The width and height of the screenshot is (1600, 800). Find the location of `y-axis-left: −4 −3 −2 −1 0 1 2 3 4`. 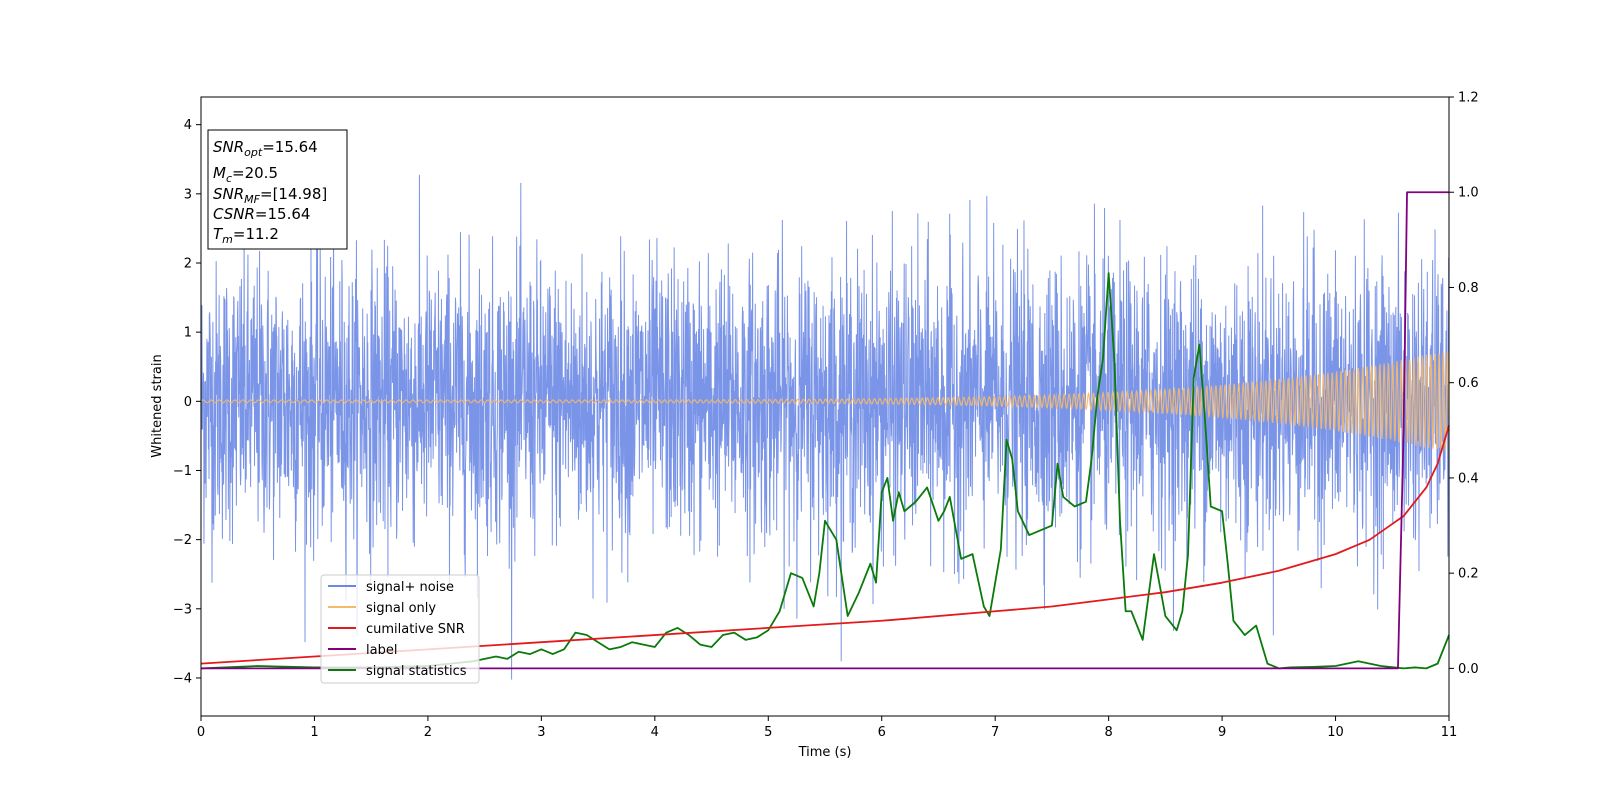

y-axis-left: −4 −3 −2 −1 0 1 2 3 4 is located at coordinates (187, 402).